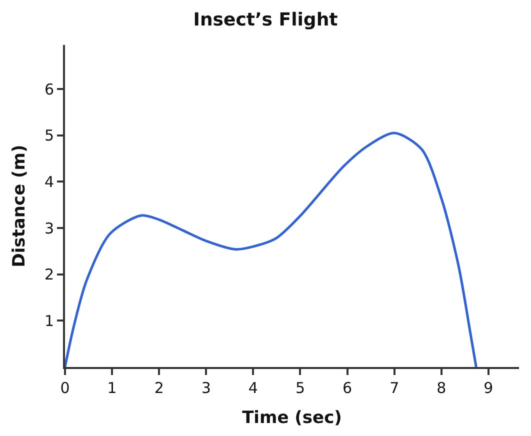 This screenshot has width=531, height=436. I want to click on x-tick-label: 0, so click(65, 388).